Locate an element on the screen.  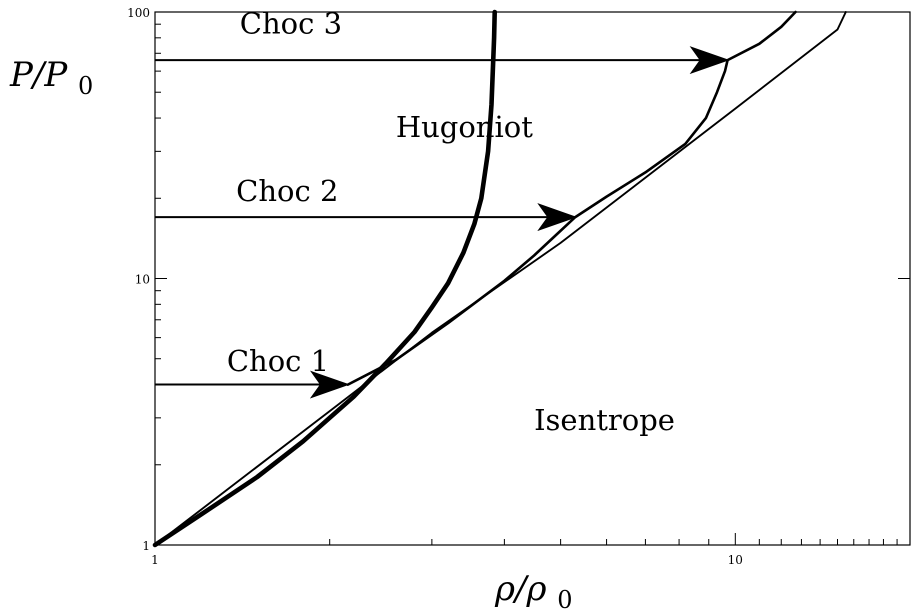
y-tick-label: 10 is located at coordinates (142, 280).